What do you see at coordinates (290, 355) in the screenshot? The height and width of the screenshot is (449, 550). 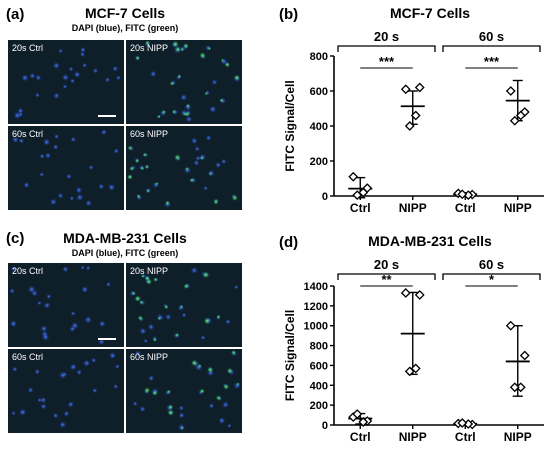 I see `chart-d-y-label: FITC Signal/Cell` at bounding box center [290, 355].